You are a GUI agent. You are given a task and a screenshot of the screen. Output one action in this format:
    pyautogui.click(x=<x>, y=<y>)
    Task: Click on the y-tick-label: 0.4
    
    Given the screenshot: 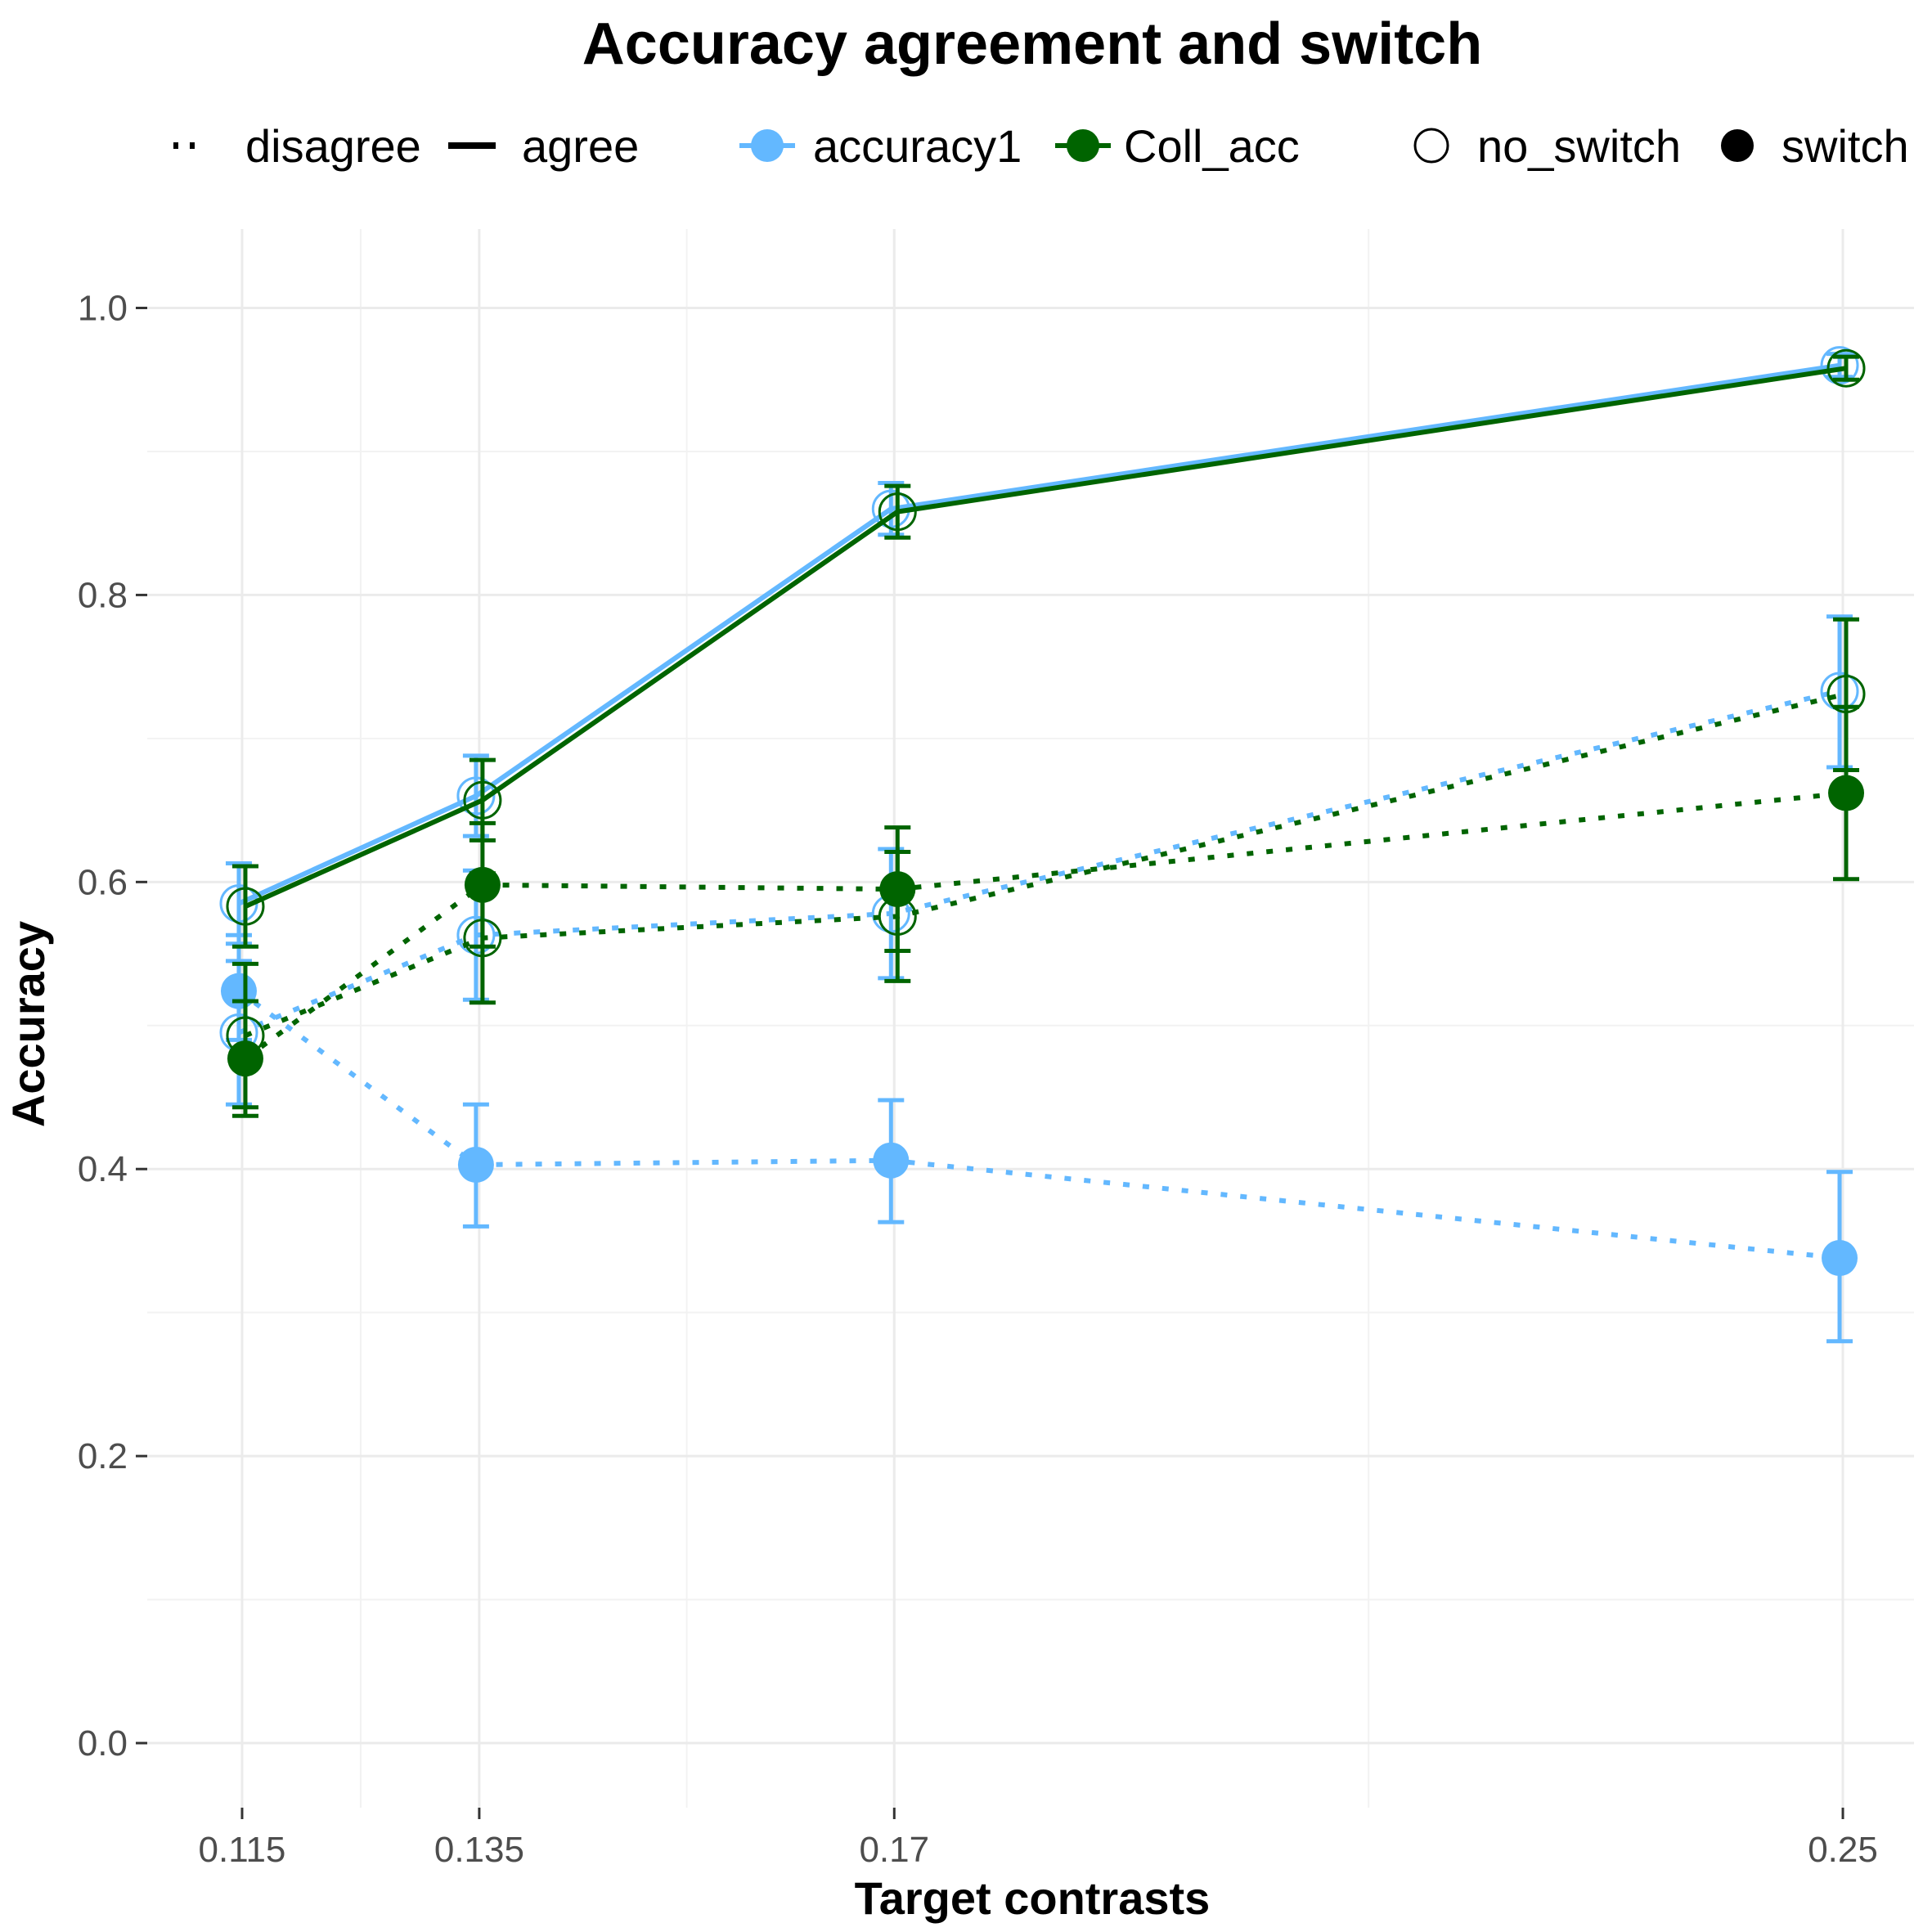 What is the action you would take?
    pyautogui.click(x=103, y=1169)
    